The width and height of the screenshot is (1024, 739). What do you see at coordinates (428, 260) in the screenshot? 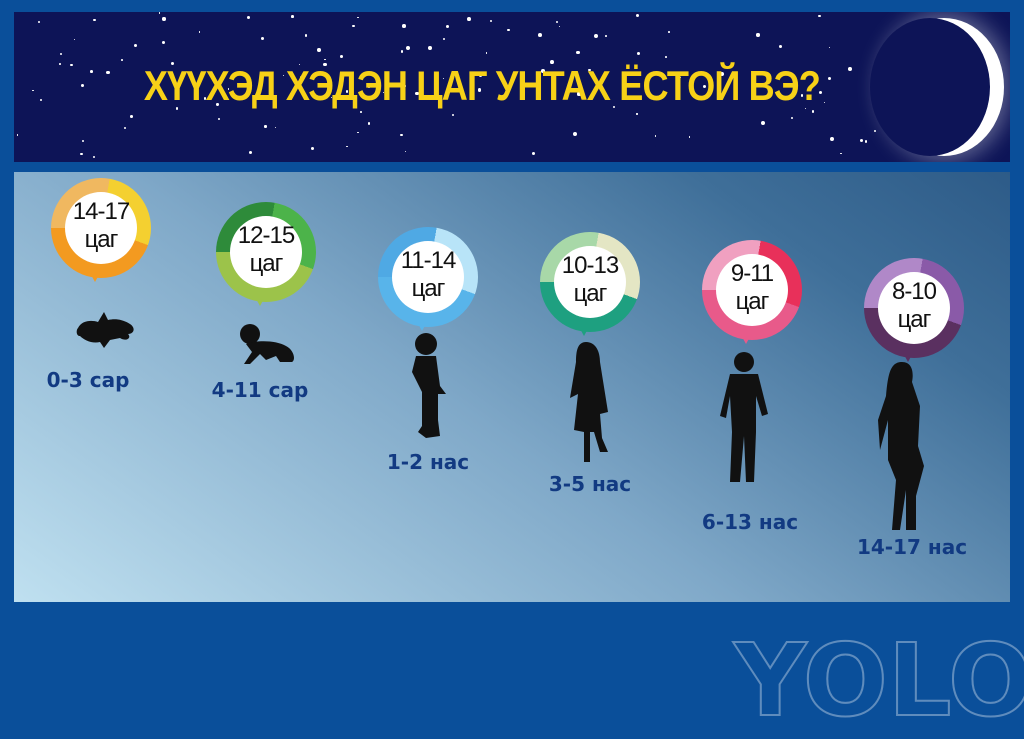
I see `hours-range: 11-14` at bounding box center [428, 260].